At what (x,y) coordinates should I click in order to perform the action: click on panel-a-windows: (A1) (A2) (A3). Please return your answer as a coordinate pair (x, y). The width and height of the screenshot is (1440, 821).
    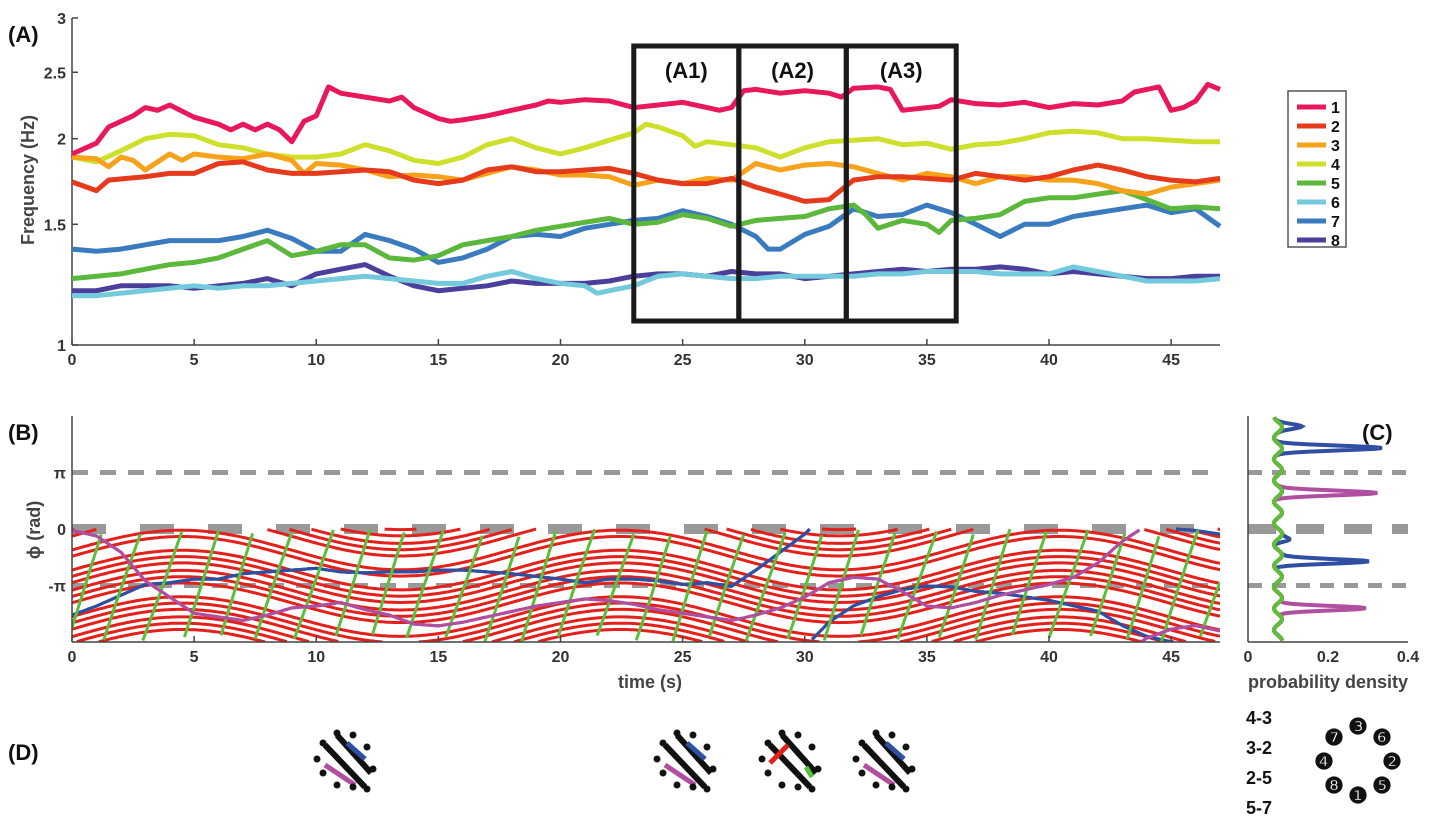
    Looking at the image, I should click on (795, 183).